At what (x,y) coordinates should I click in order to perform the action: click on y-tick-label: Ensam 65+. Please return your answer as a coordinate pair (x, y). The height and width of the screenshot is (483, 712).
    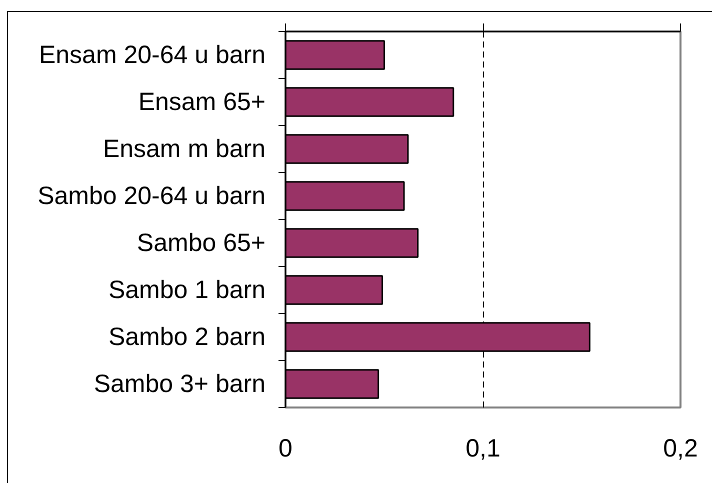
    Looking at the image, I should click on (202, 102).